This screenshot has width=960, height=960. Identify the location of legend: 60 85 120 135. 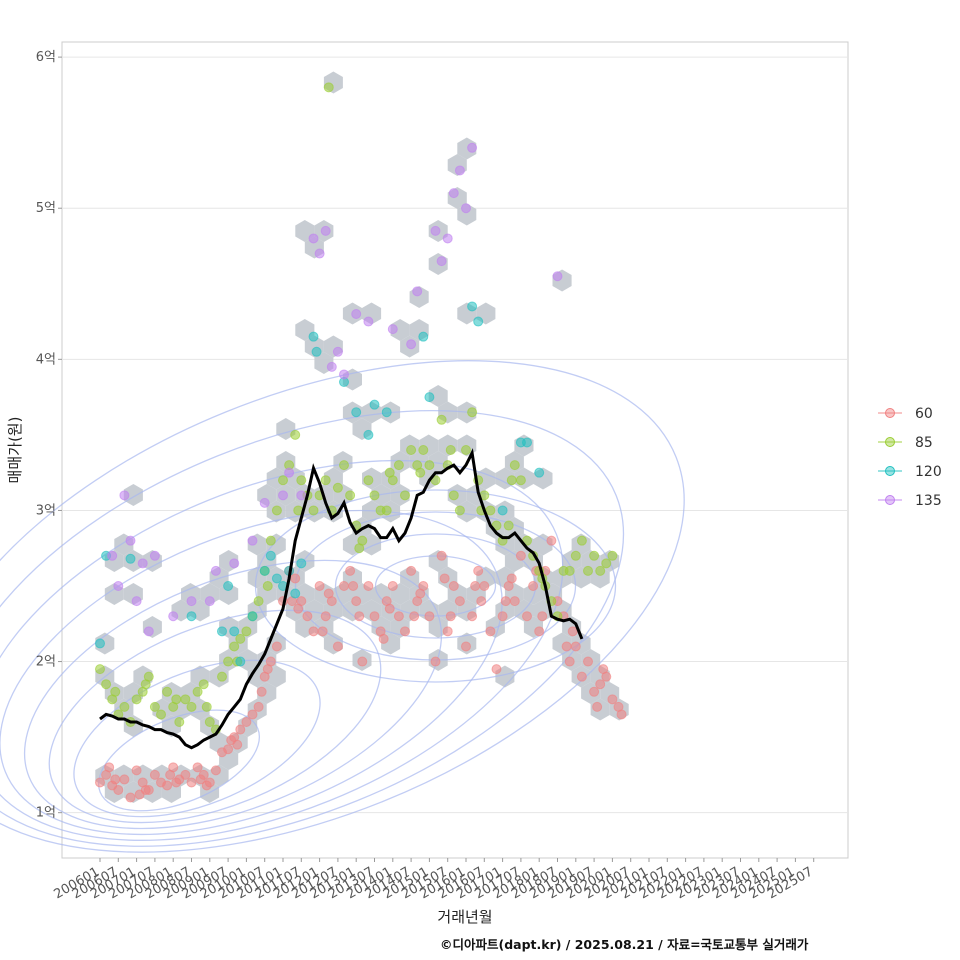
(910, 457).